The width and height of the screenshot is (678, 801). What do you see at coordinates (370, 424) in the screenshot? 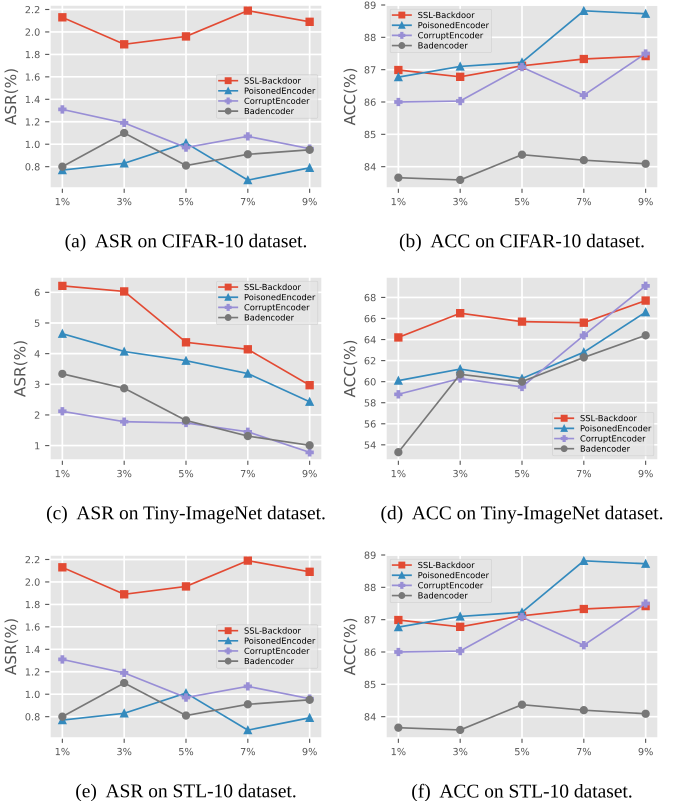
I see `y-tick-label: 56` at bounding box center [370, 424].